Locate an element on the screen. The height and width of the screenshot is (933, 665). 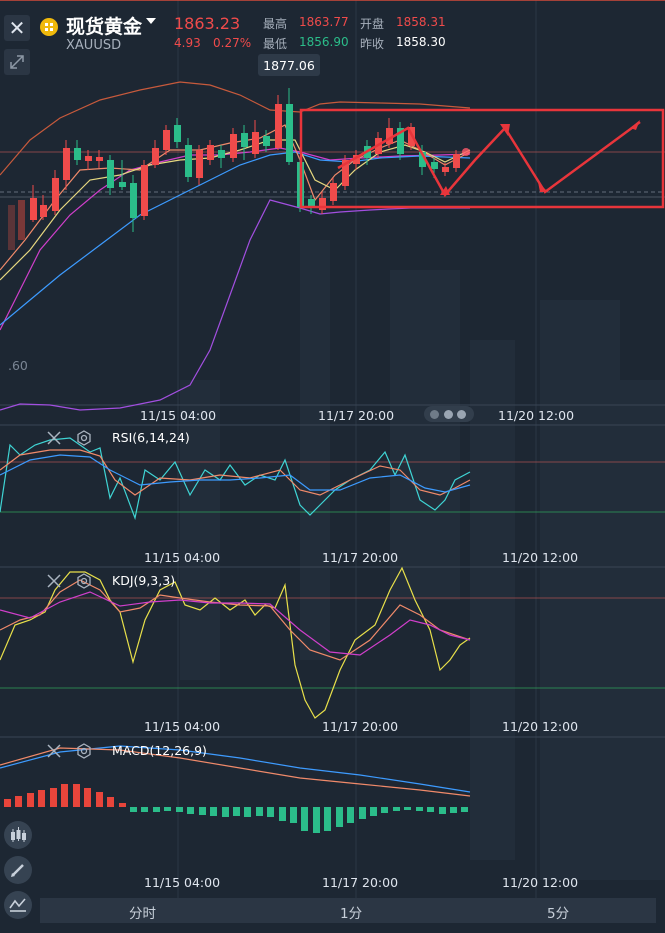
indicator-button is located at coordinates (18, 905).